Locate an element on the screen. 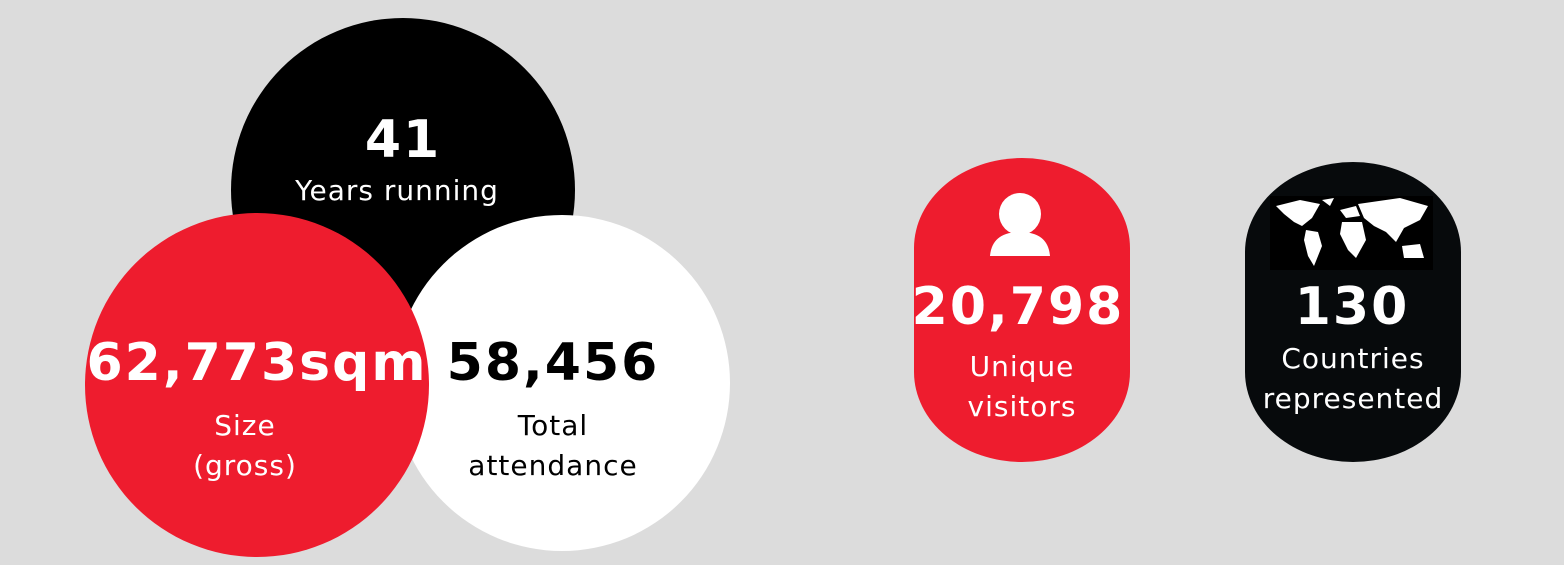 The height and width of the screenshot is (565, 1564). person-icon-body is located at coordinates (1020, 244).